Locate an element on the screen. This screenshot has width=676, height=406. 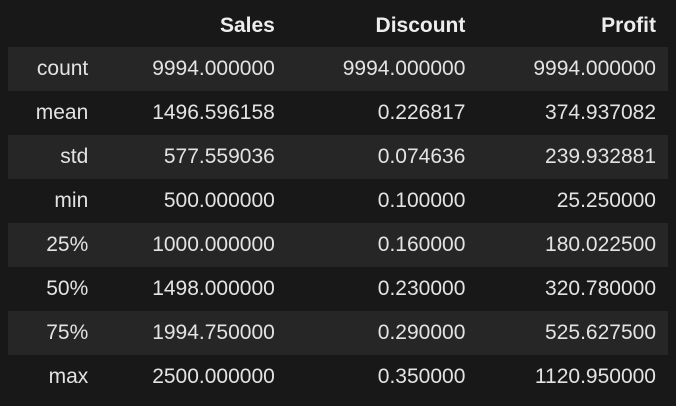
table-row: 25% 1000.000000 0.160000 180.022500 is located at coordinates (338, 245).